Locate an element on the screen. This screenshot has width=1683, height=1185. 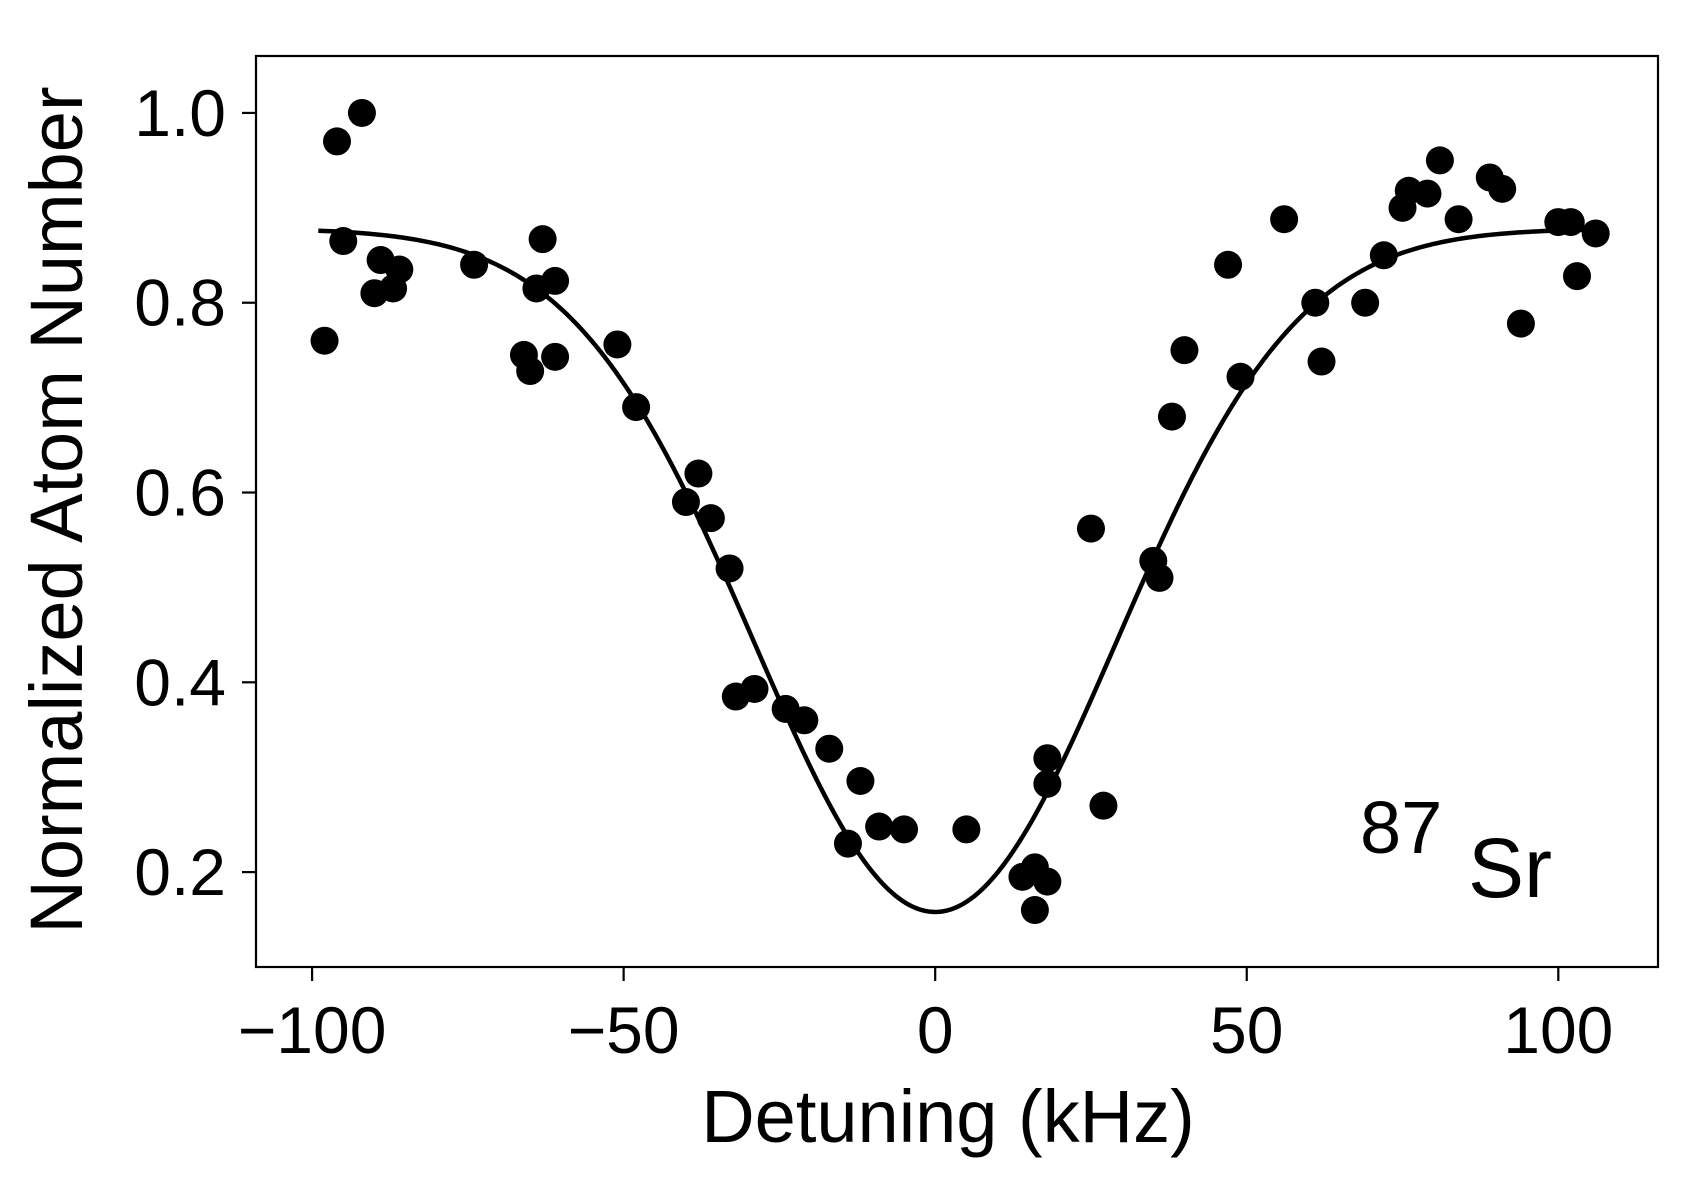
y-axis: 0.2 0.4 0.6 0.8 1.0 is located at coordinates (195, 492).